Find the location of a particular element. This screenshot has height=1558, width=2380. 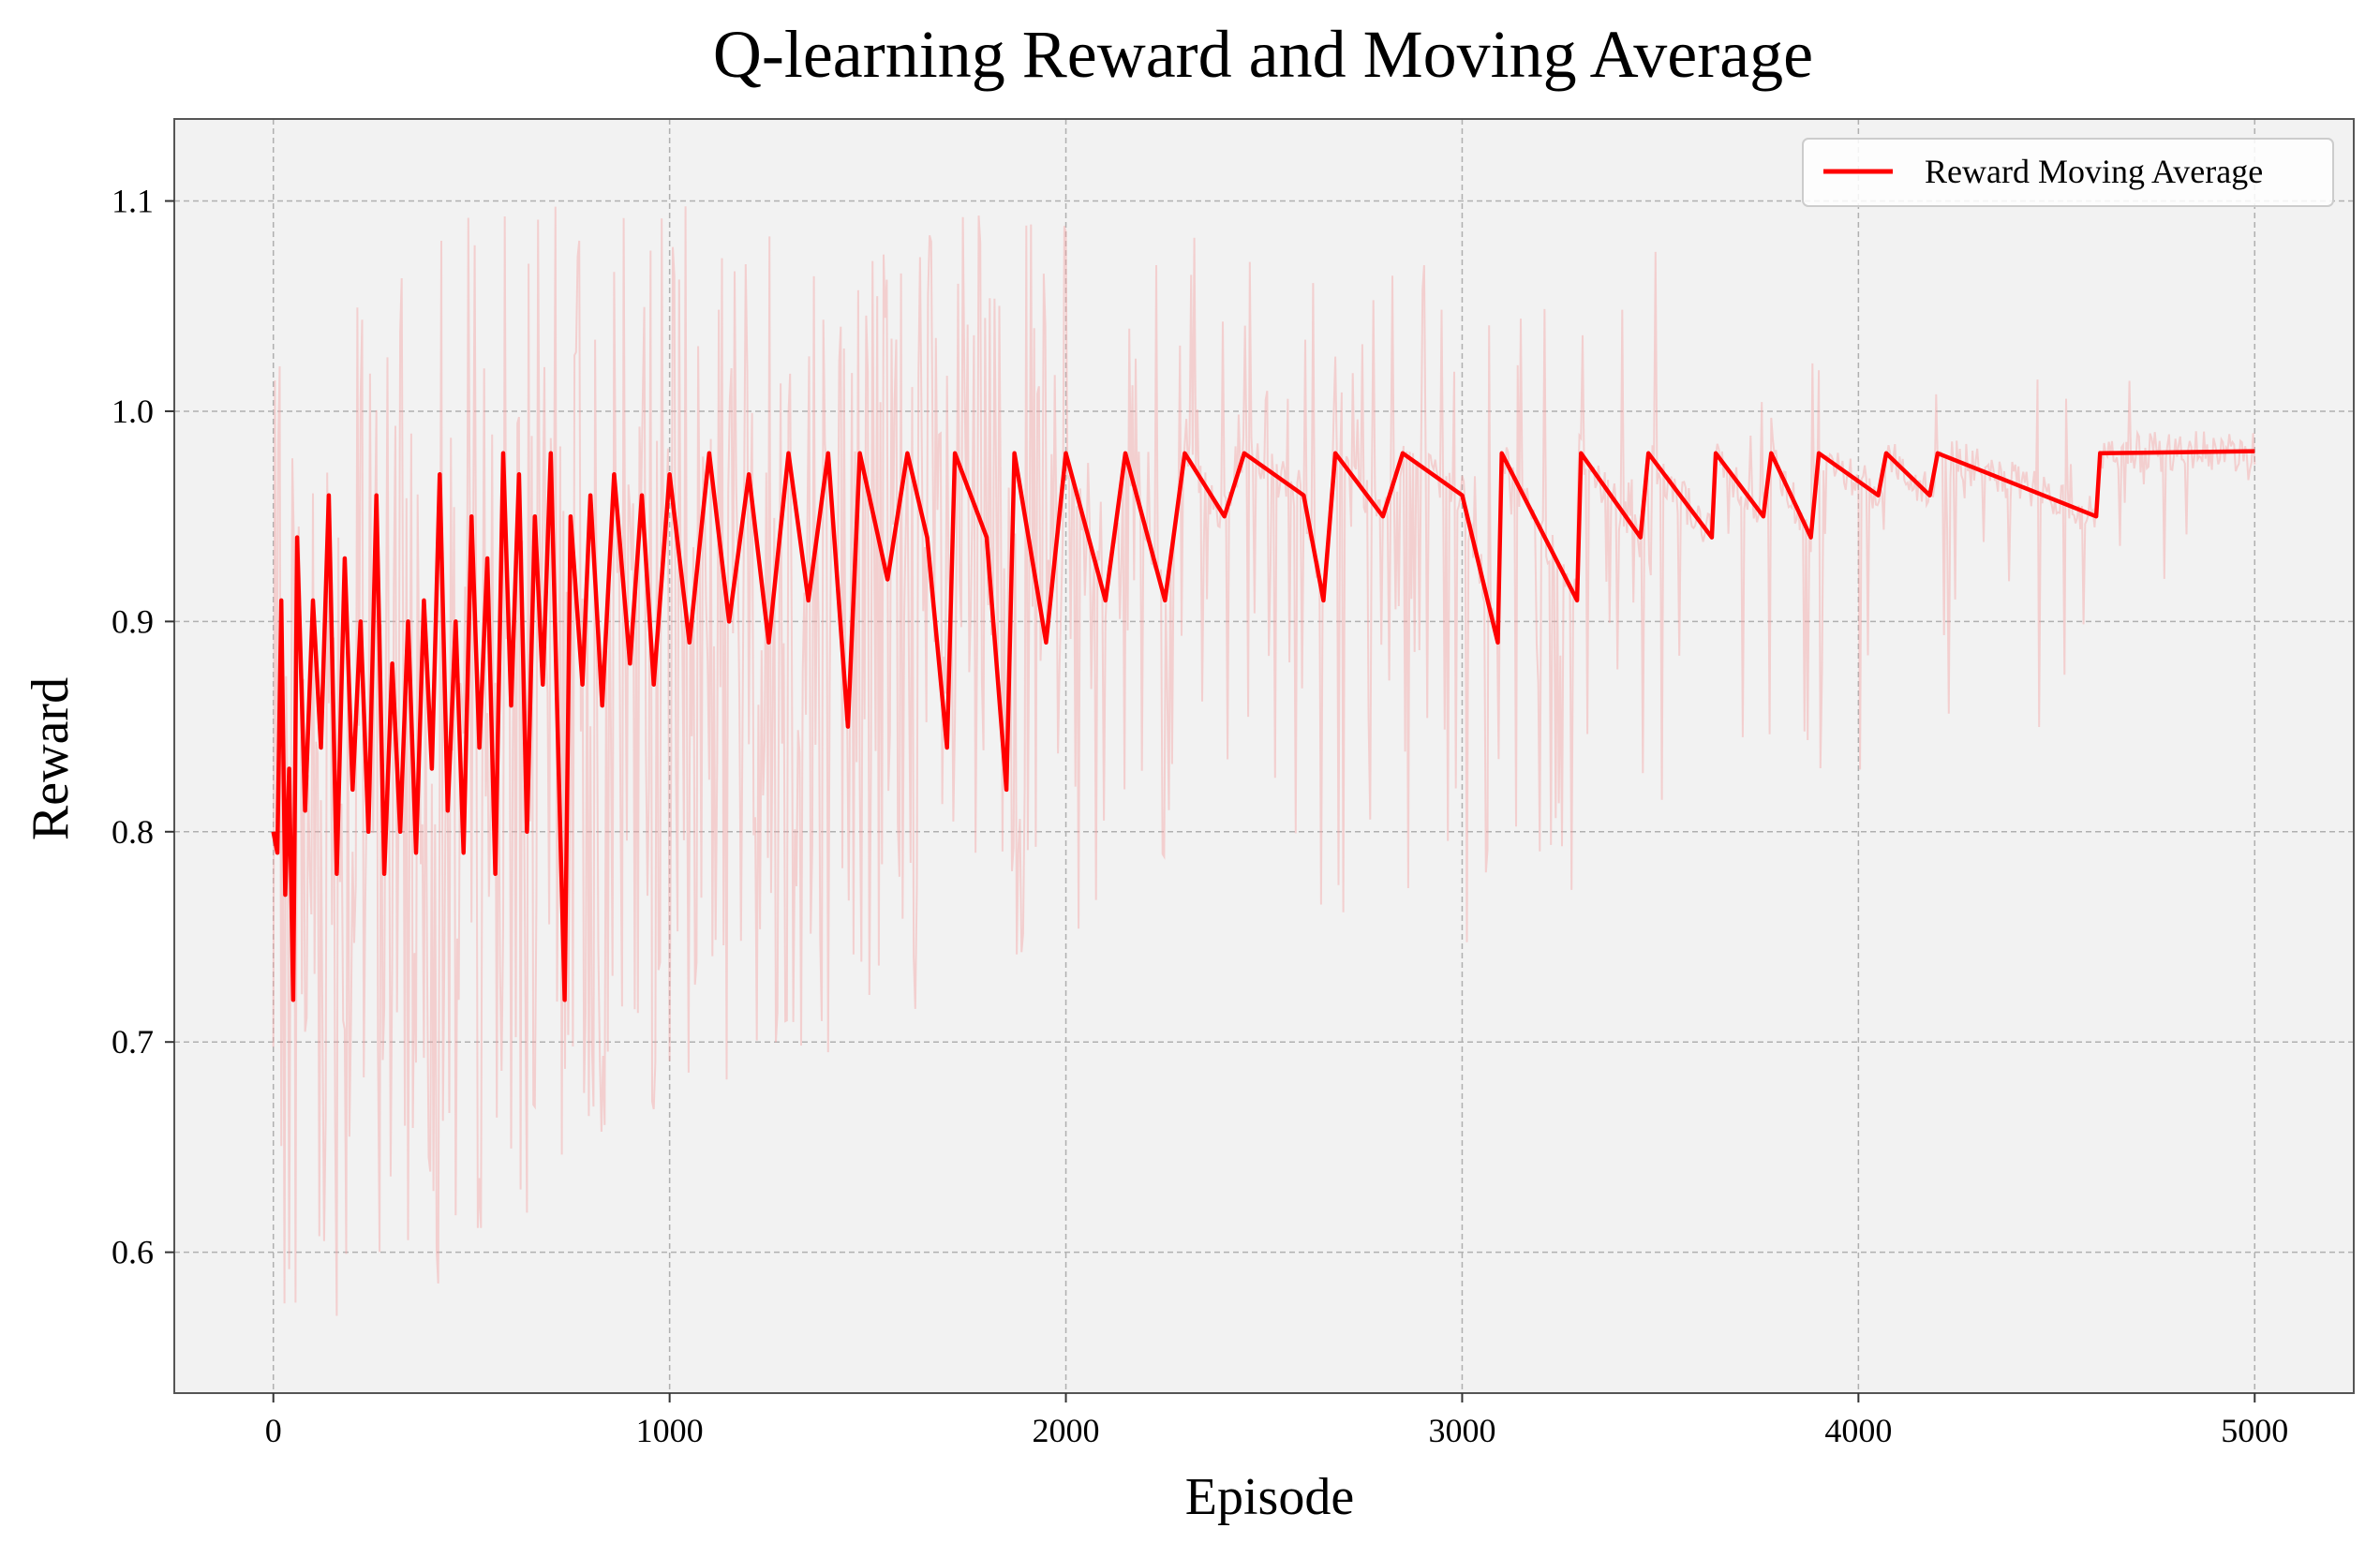

y-tick-label: 0.7 is located at coordinates (133, 1042).